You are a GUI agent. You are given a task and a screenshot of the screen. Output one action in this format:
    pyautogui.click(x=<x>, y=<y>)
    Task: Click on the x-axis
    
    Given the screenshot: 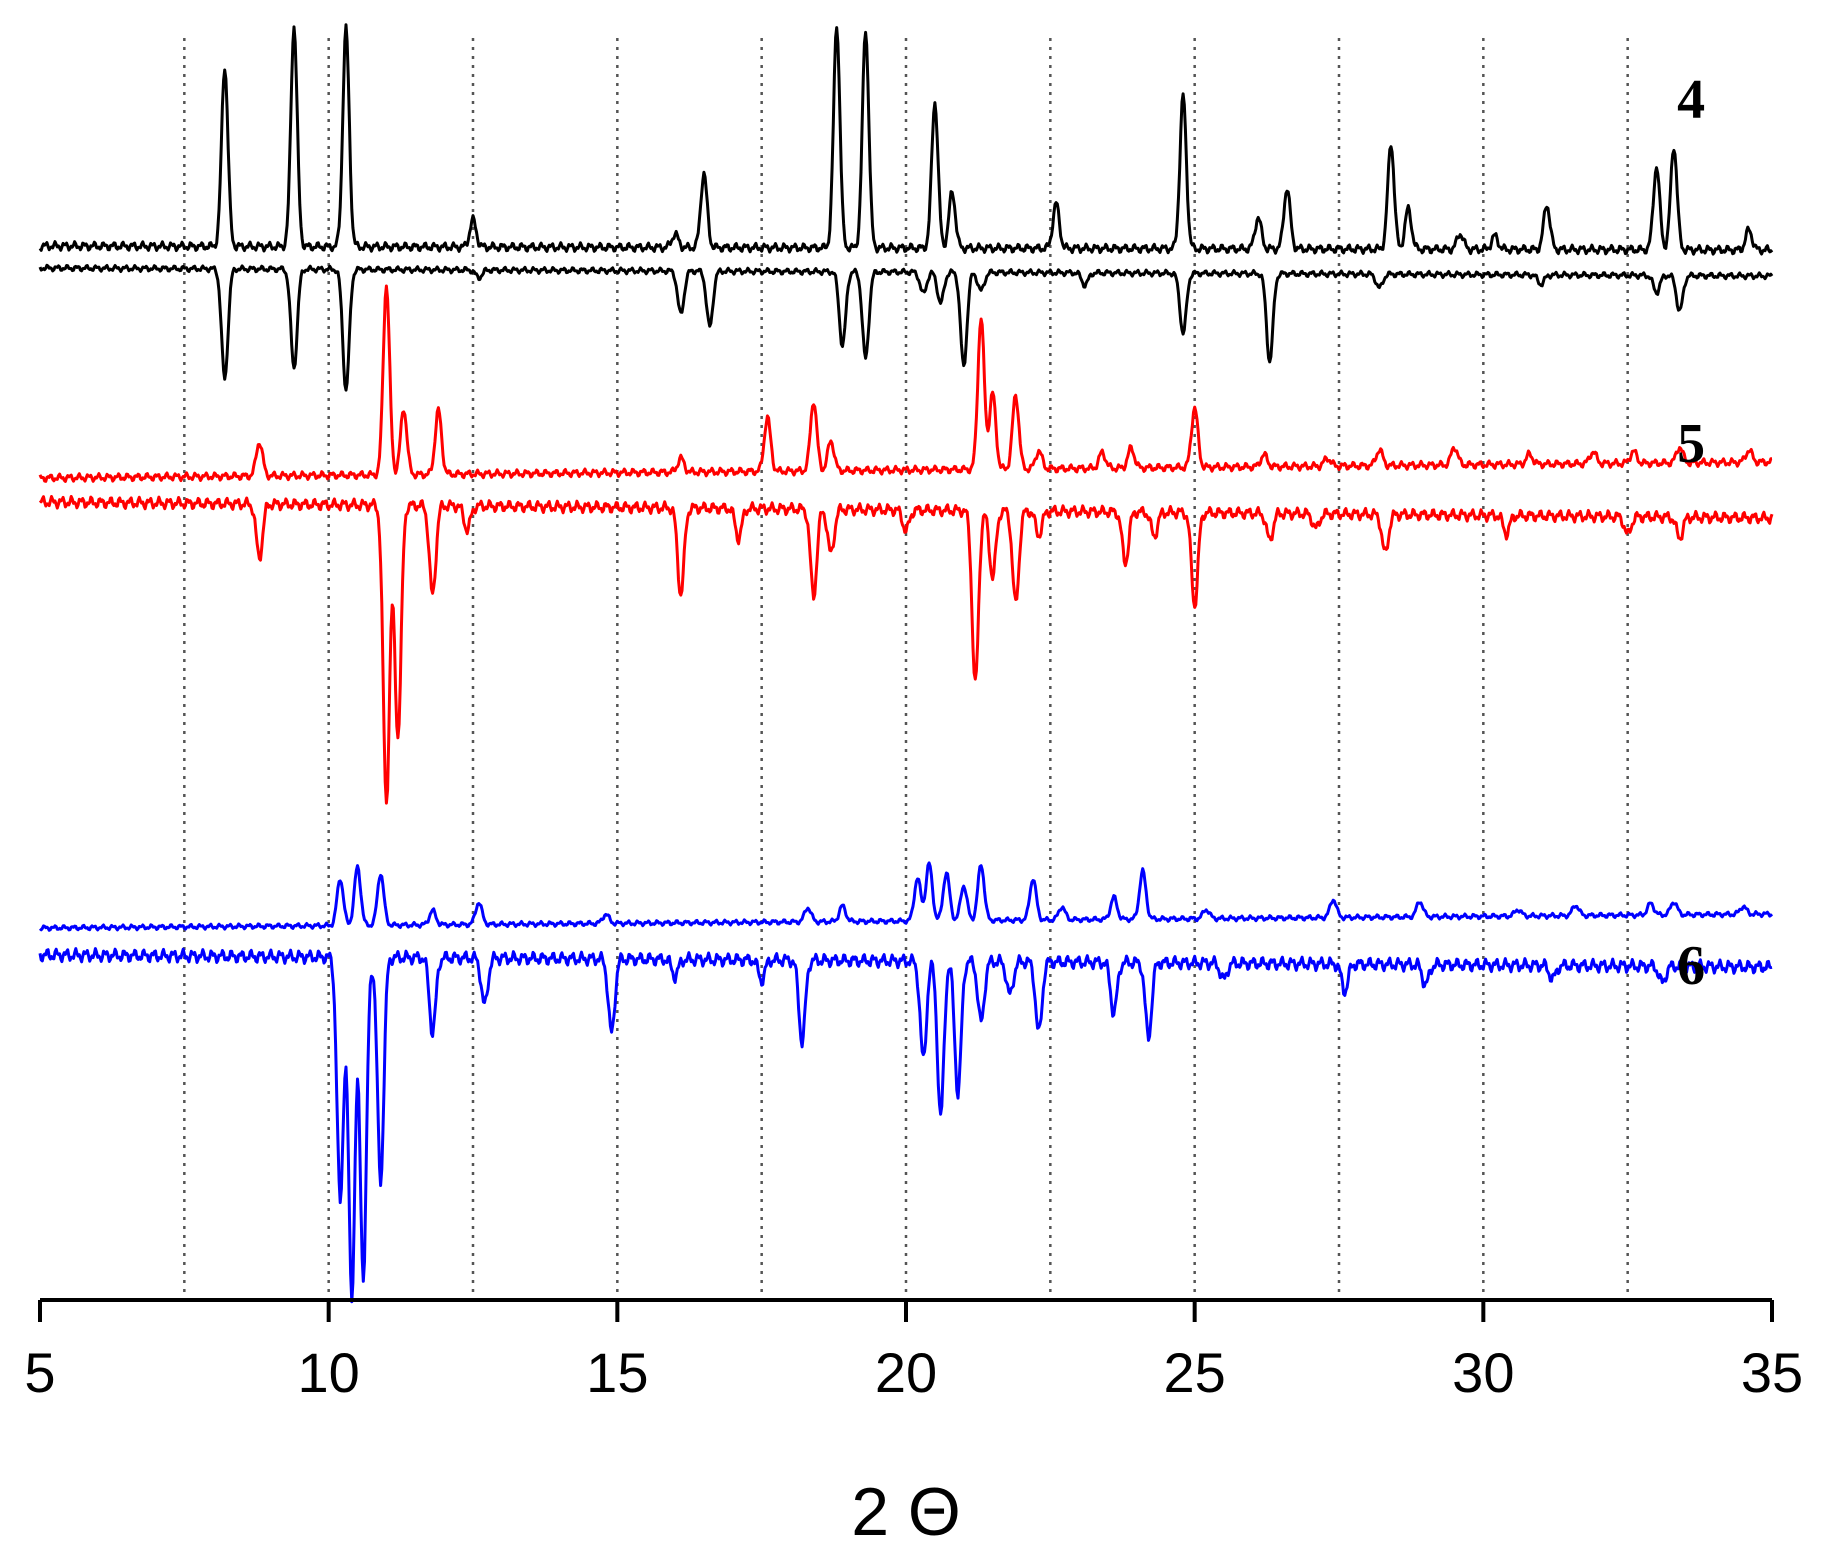 What is the action you would take?
    pyautogui.click(x=906, y=1310)
    